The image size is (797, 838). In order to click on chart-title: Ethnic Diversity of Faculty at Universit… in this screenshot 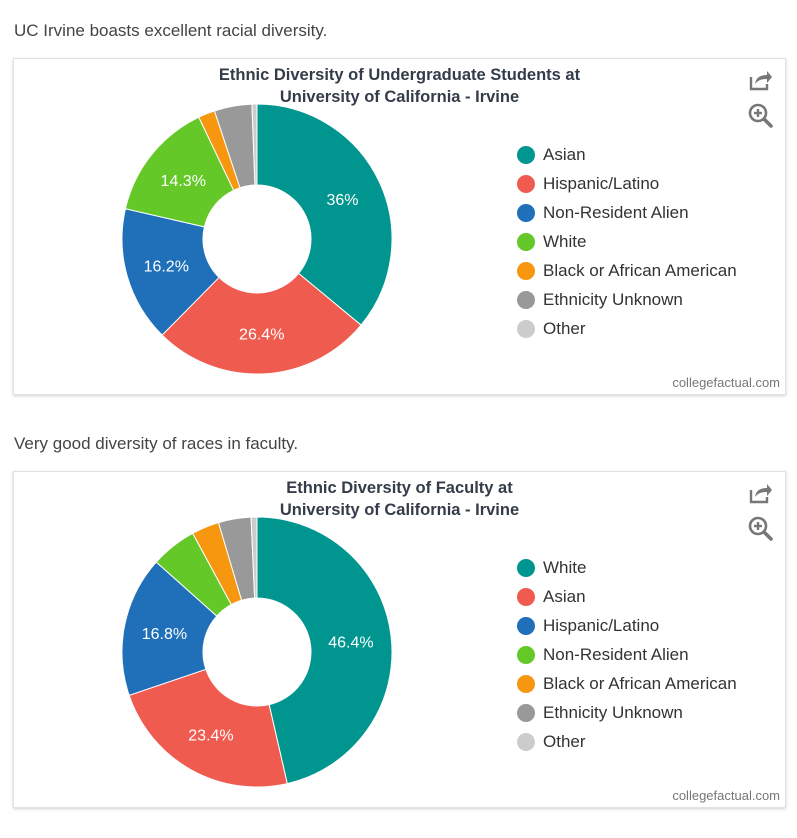, I will do `click(399, 499)`.